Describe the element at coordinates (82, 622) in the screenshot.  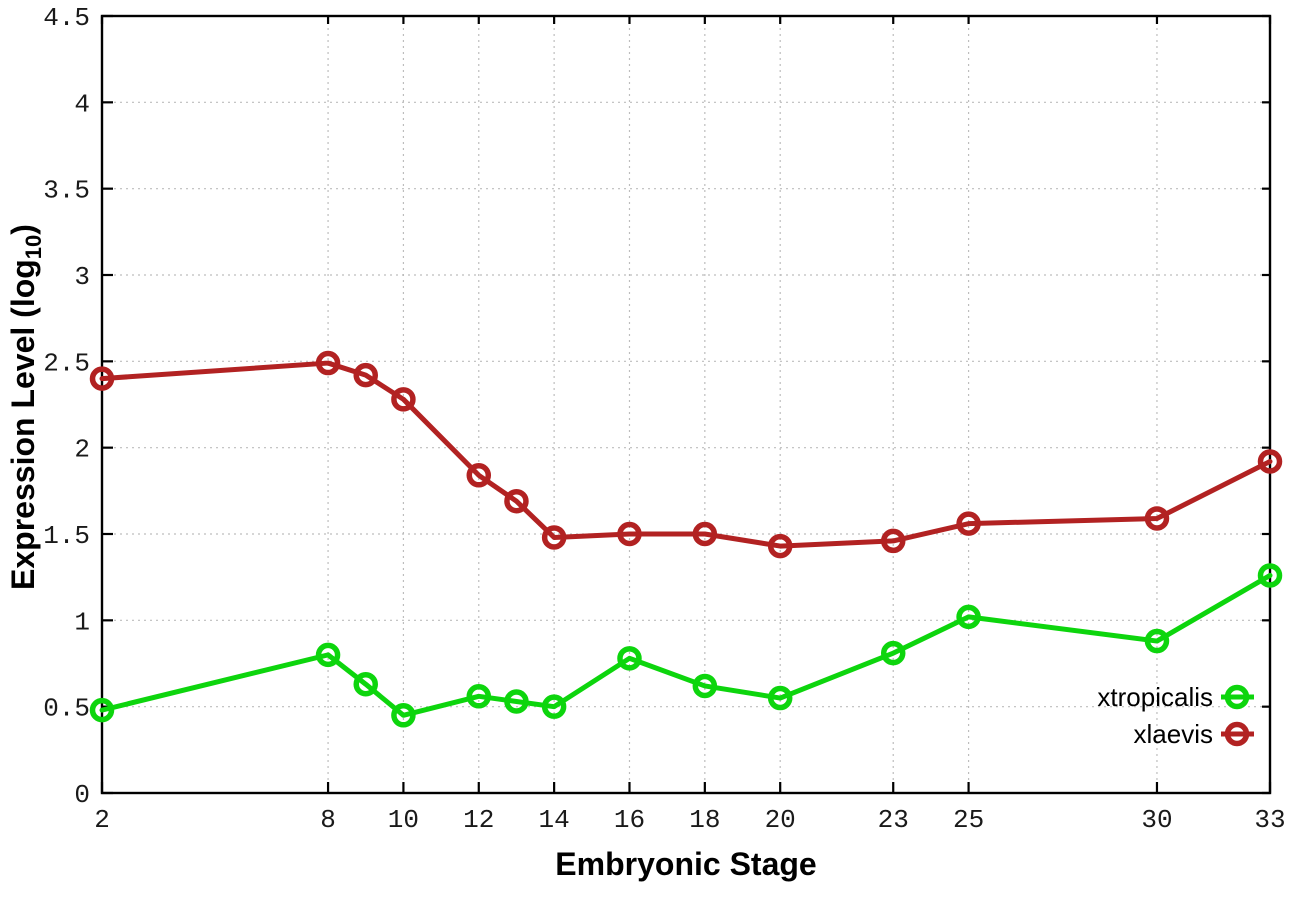
I see `y-tick-label: 1` at that location.